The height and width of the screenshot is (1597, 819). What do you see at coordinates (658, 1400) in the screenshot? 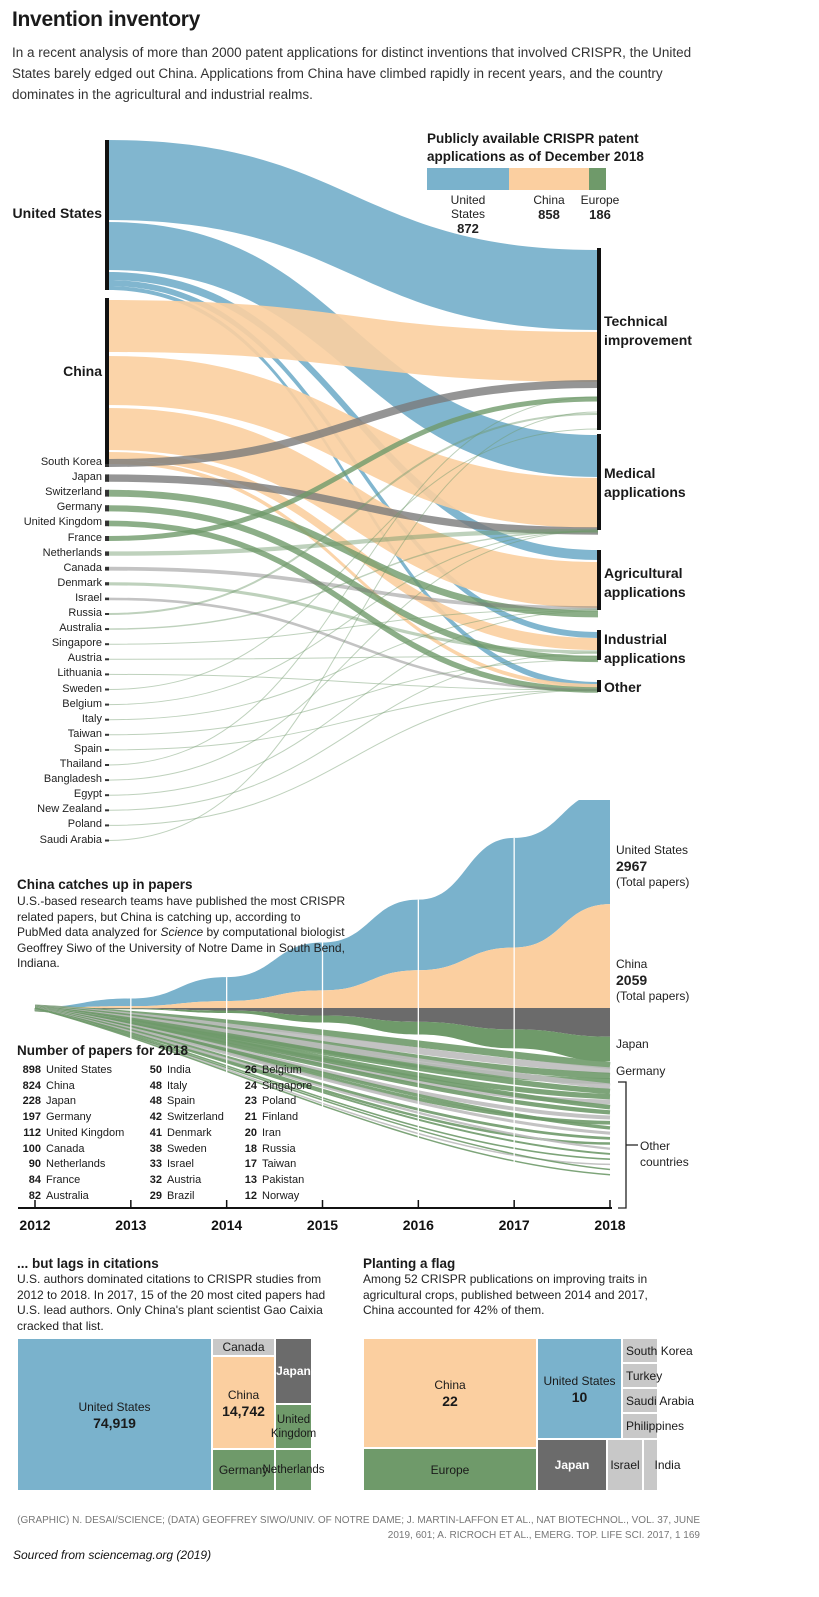
I see `treemap-flag-saudi: Saudi Arabia` at bounding box center [658, 1400].